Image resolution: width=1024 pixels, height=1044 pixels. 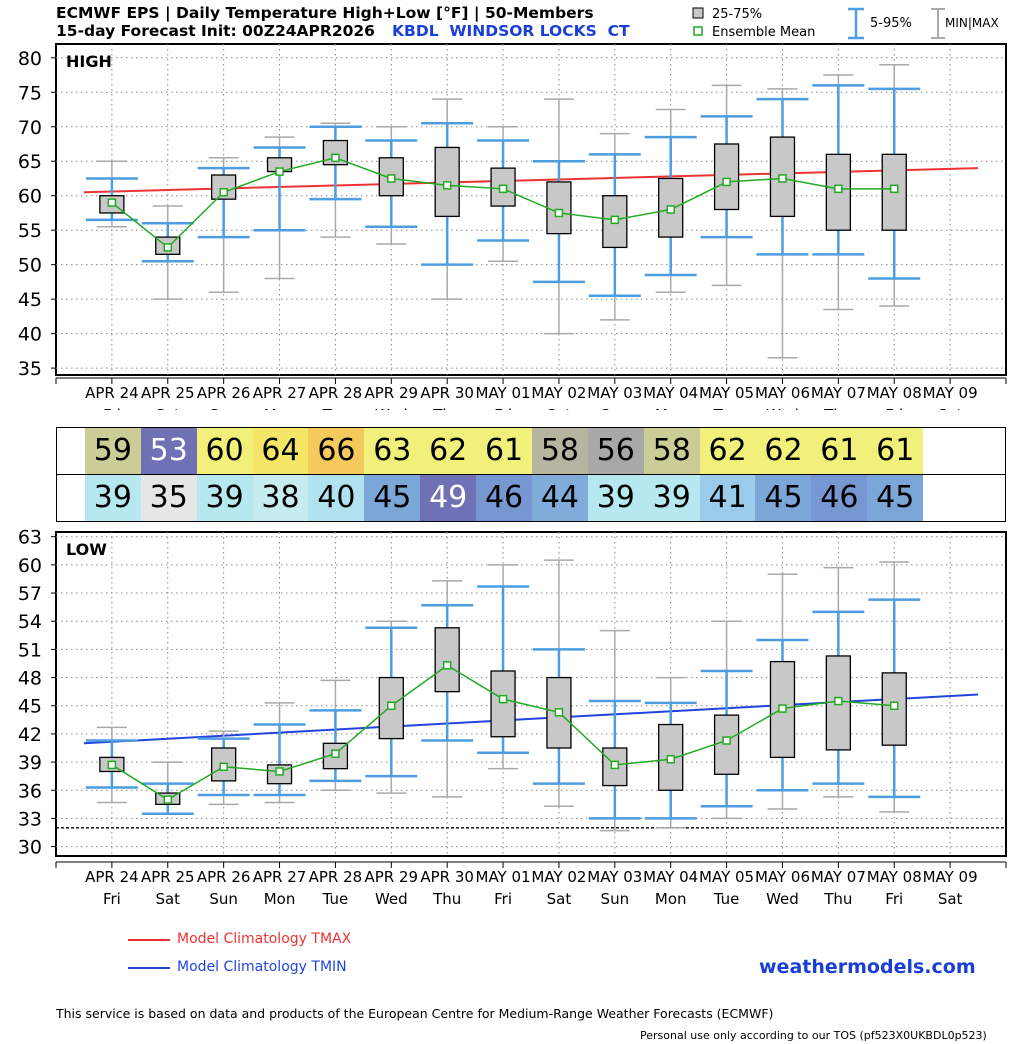 I want to click on table-row-high: 59 53 60 64 66 63 62 61 58 56 58 62 62 61 61, so click(x=531, y=451).